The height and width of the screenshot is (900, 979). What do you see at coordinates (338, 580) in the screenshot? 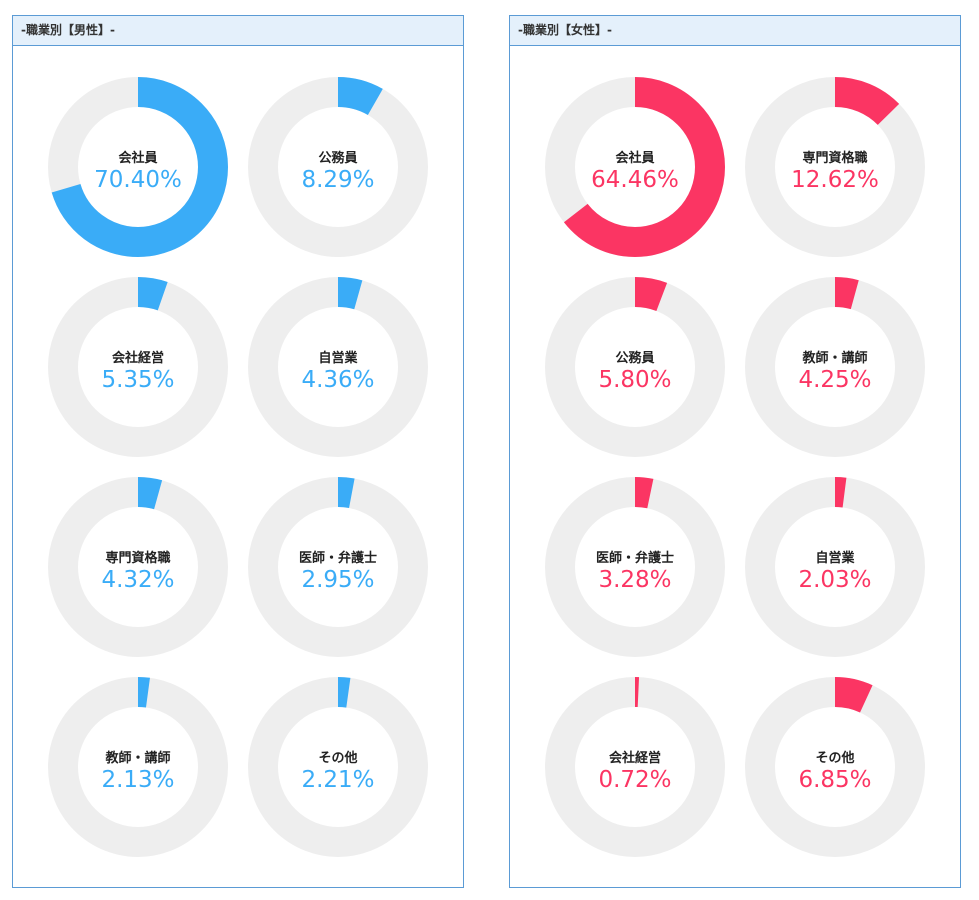
I see `donut-value: 2.95%` at bounding box center [338, 580].